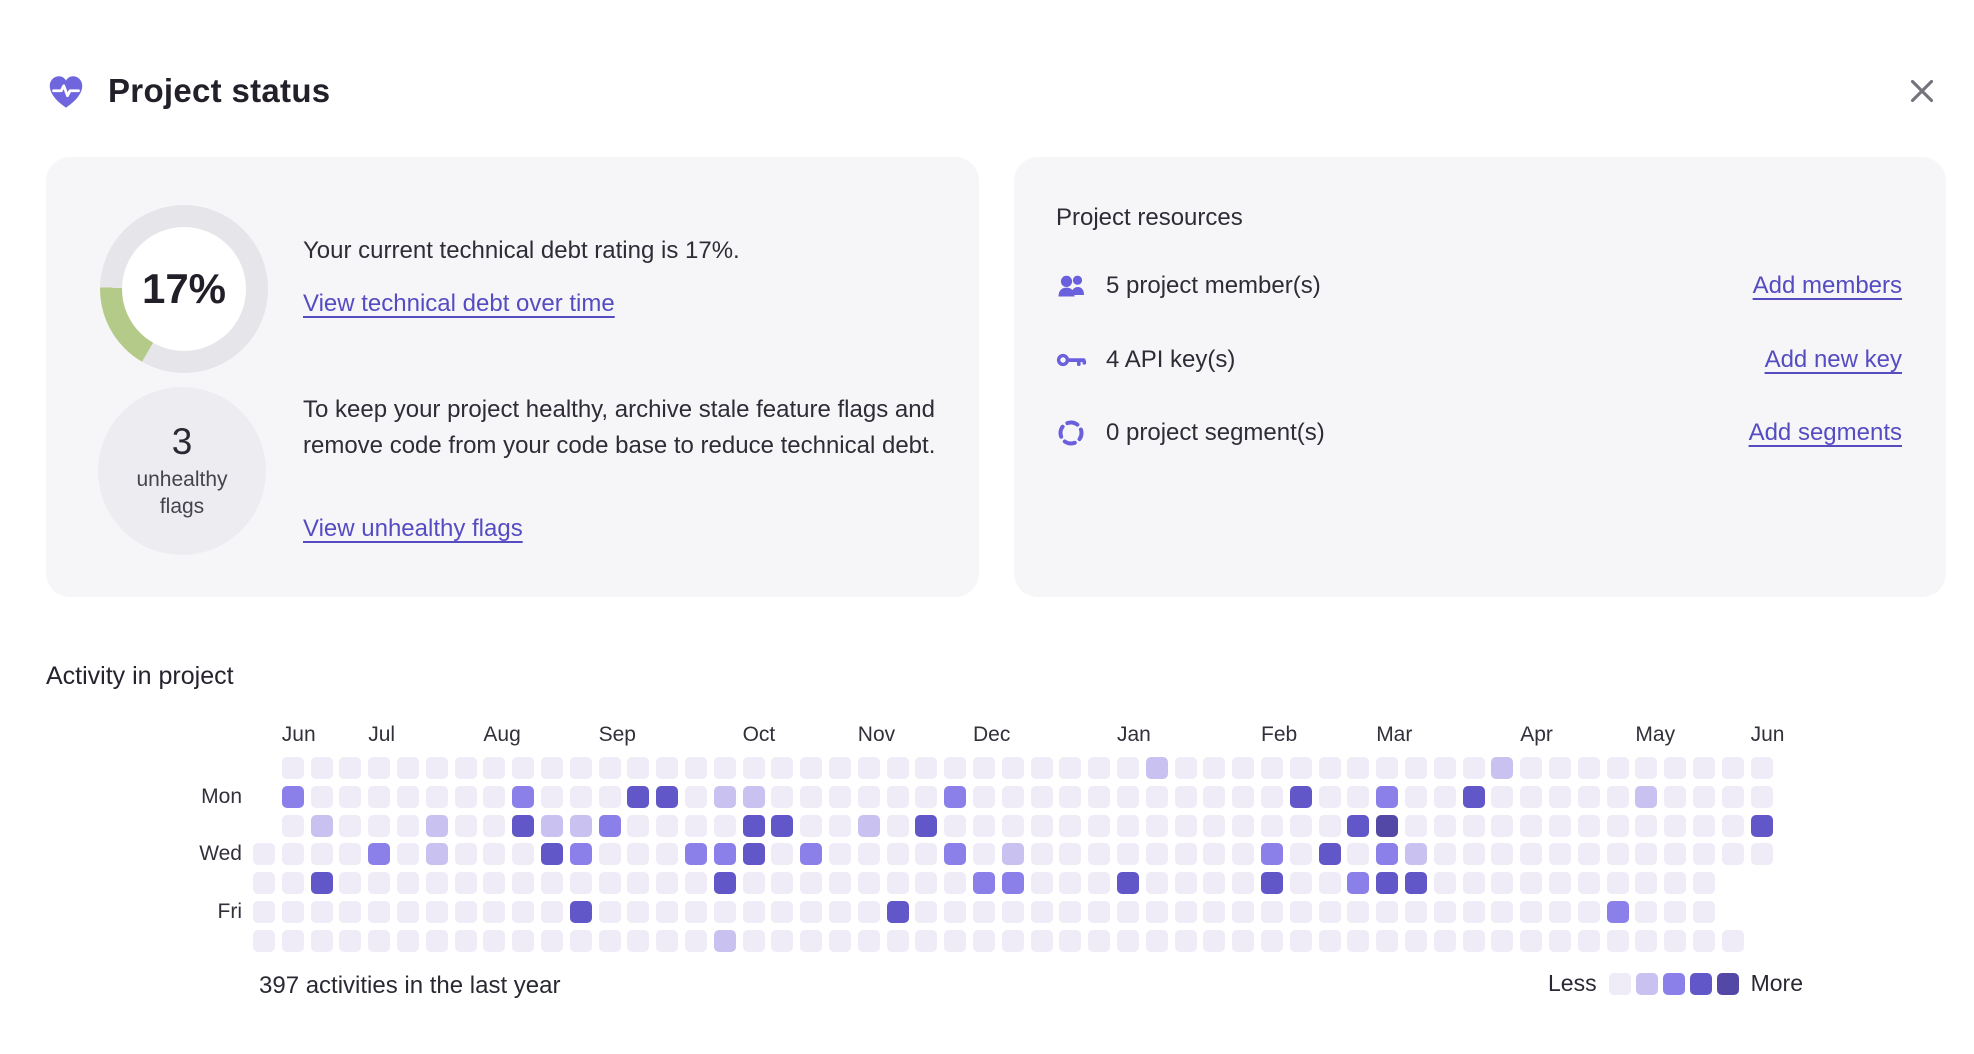 The height and width of the screenshot is (1054, 1974). What do you see at coordinates (382, 734) in the screenshot?
I see `month-label: Jul` at bounding box center [382, 734].